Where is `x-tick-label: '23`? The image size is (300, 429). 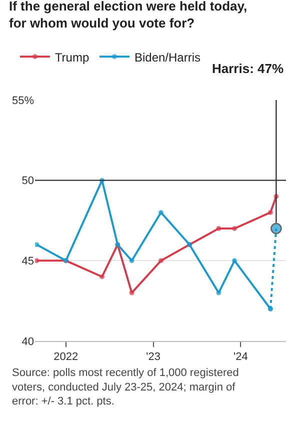
x-tick-label: '23 is located at coordinates (153, 357).